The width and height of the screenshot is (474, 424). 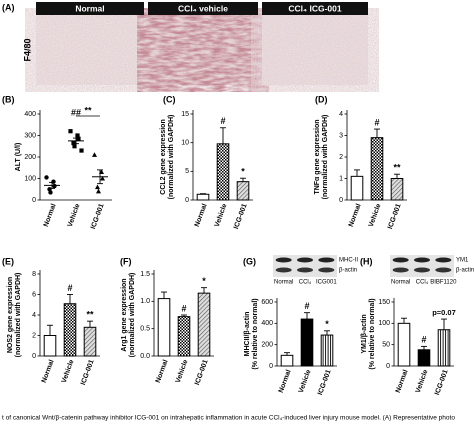 What do you see at coordinates (341, 114) in the screenshot?
I see `y-tick-label: 4` at bounding box center [341, 114].